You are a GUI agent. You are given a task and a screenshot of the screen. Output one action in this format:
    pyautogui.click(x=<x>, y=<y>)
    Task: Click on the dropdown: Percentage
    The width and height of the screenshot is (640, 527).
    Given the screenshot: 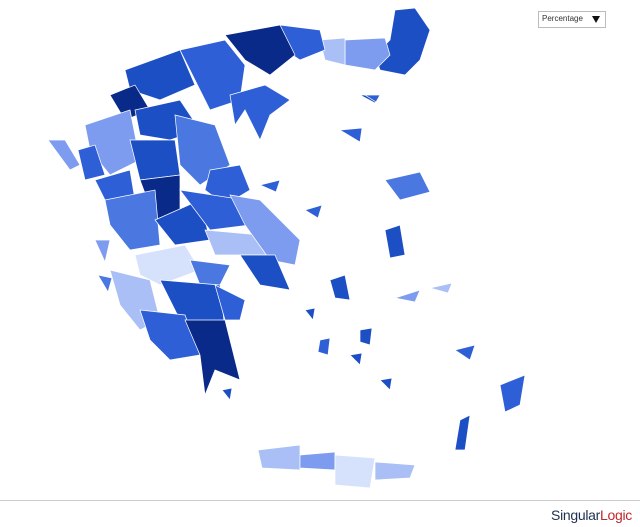 What is the action you would take?
    pyautogui.click(x=572, y=19)
    